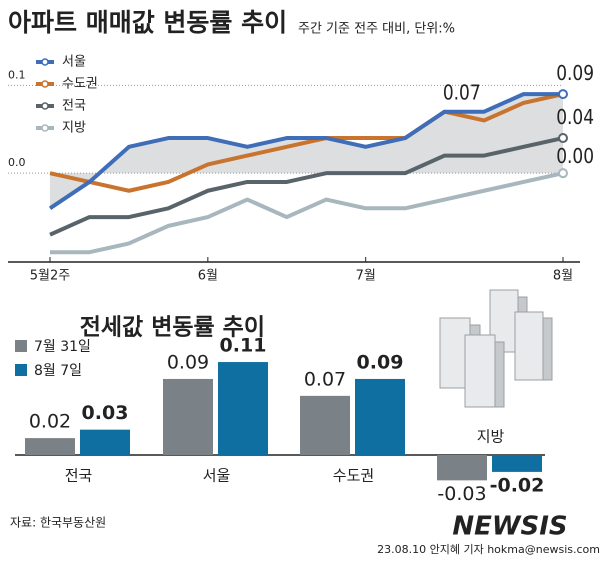 The width and height of the screenshot is (608, 561). Describe the element at coordinates (575, 74) in the screenshot. I see `value-label: 0.09` at that location.